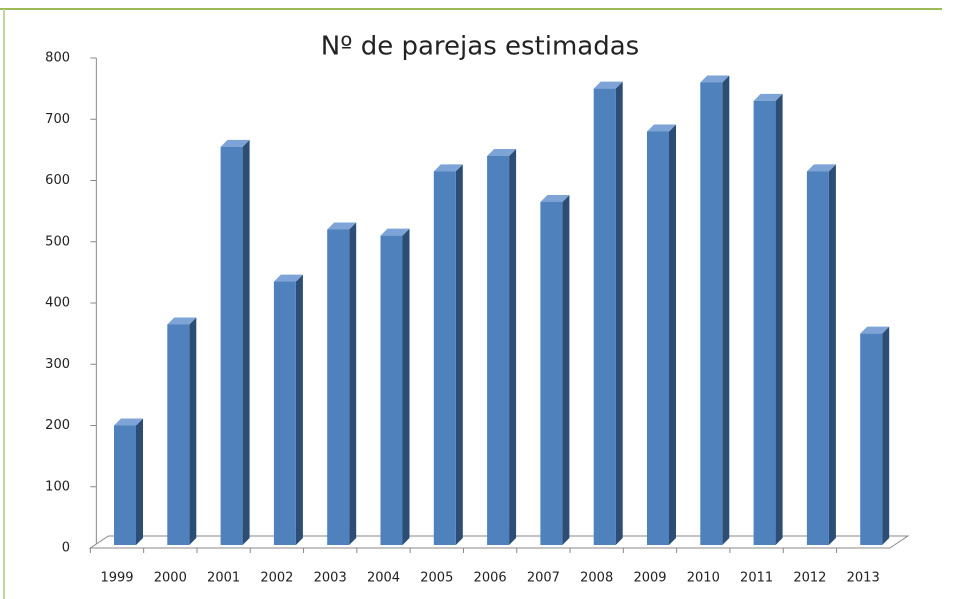 The image size is (975, 599). Describe the element at coordinates (57, 425) in the screenshot. I see `y-tick-label: 200` at that location.